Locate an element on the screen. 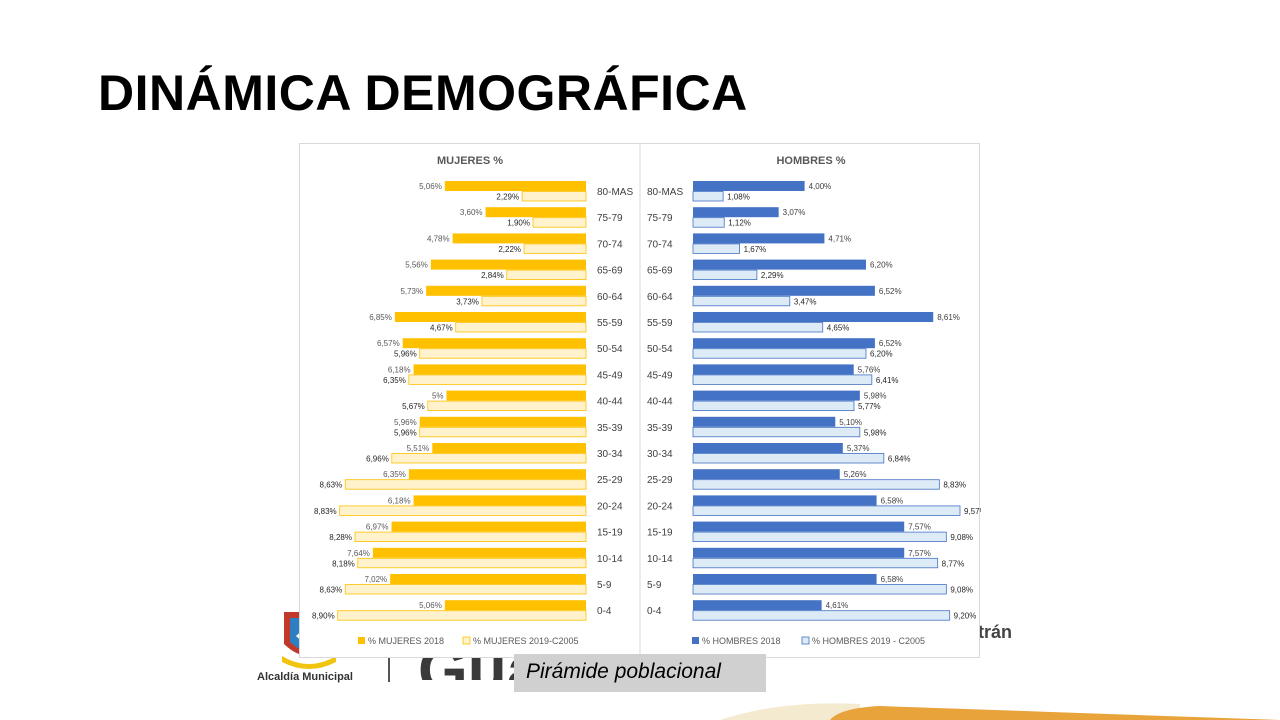 The height and width of the screenshot is (720, 1280). women-age-label: 5-9 is located at coordinates (604, 585).